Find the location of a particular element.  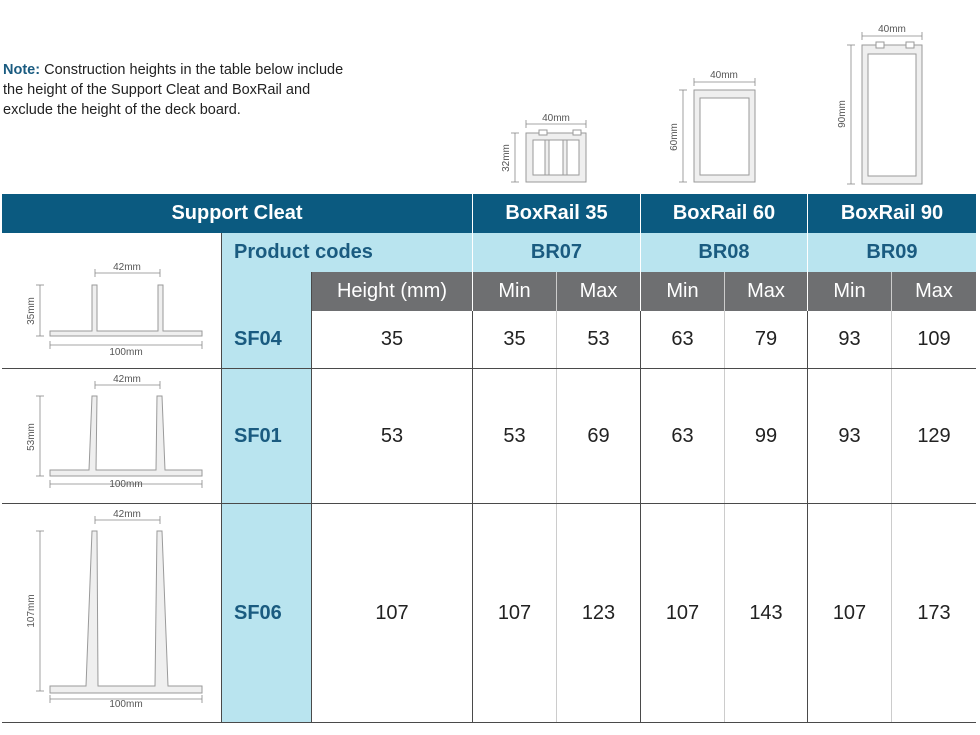

sf01-br08-max: 99 is located at coordinates (766, 436).